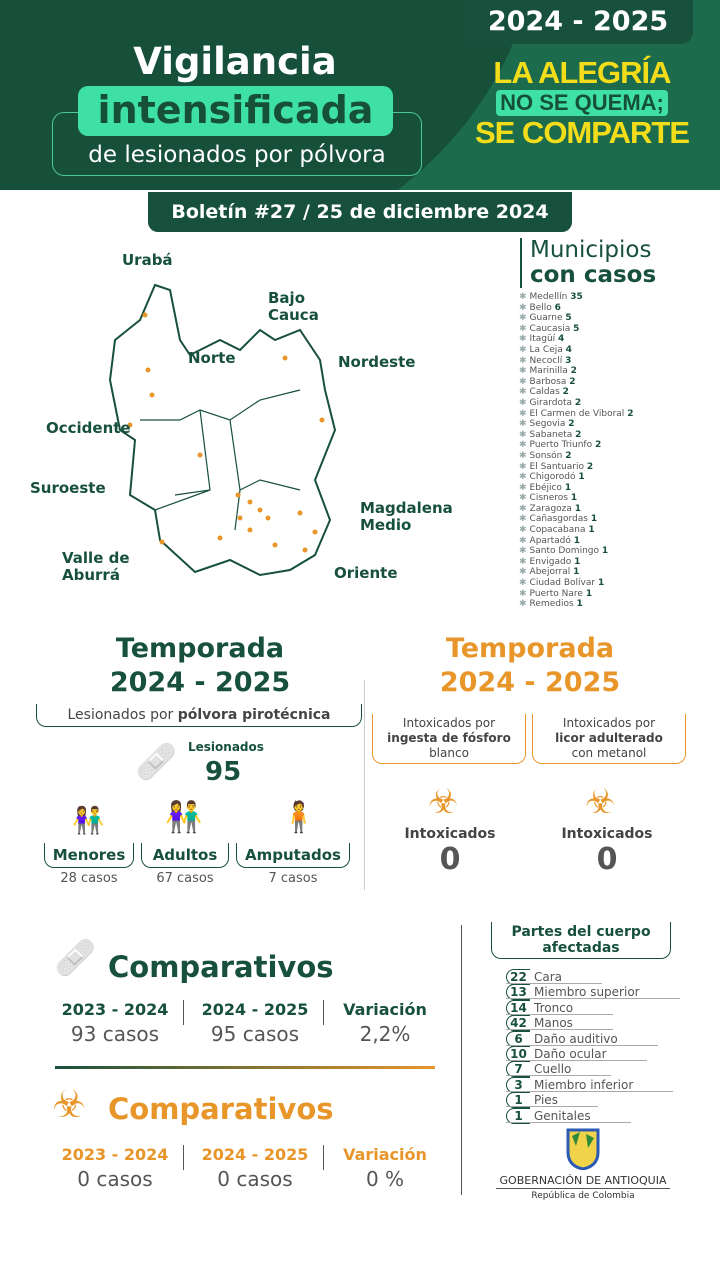  I want to click on cmp2-value-var: 0 %, so click(385, 1179).